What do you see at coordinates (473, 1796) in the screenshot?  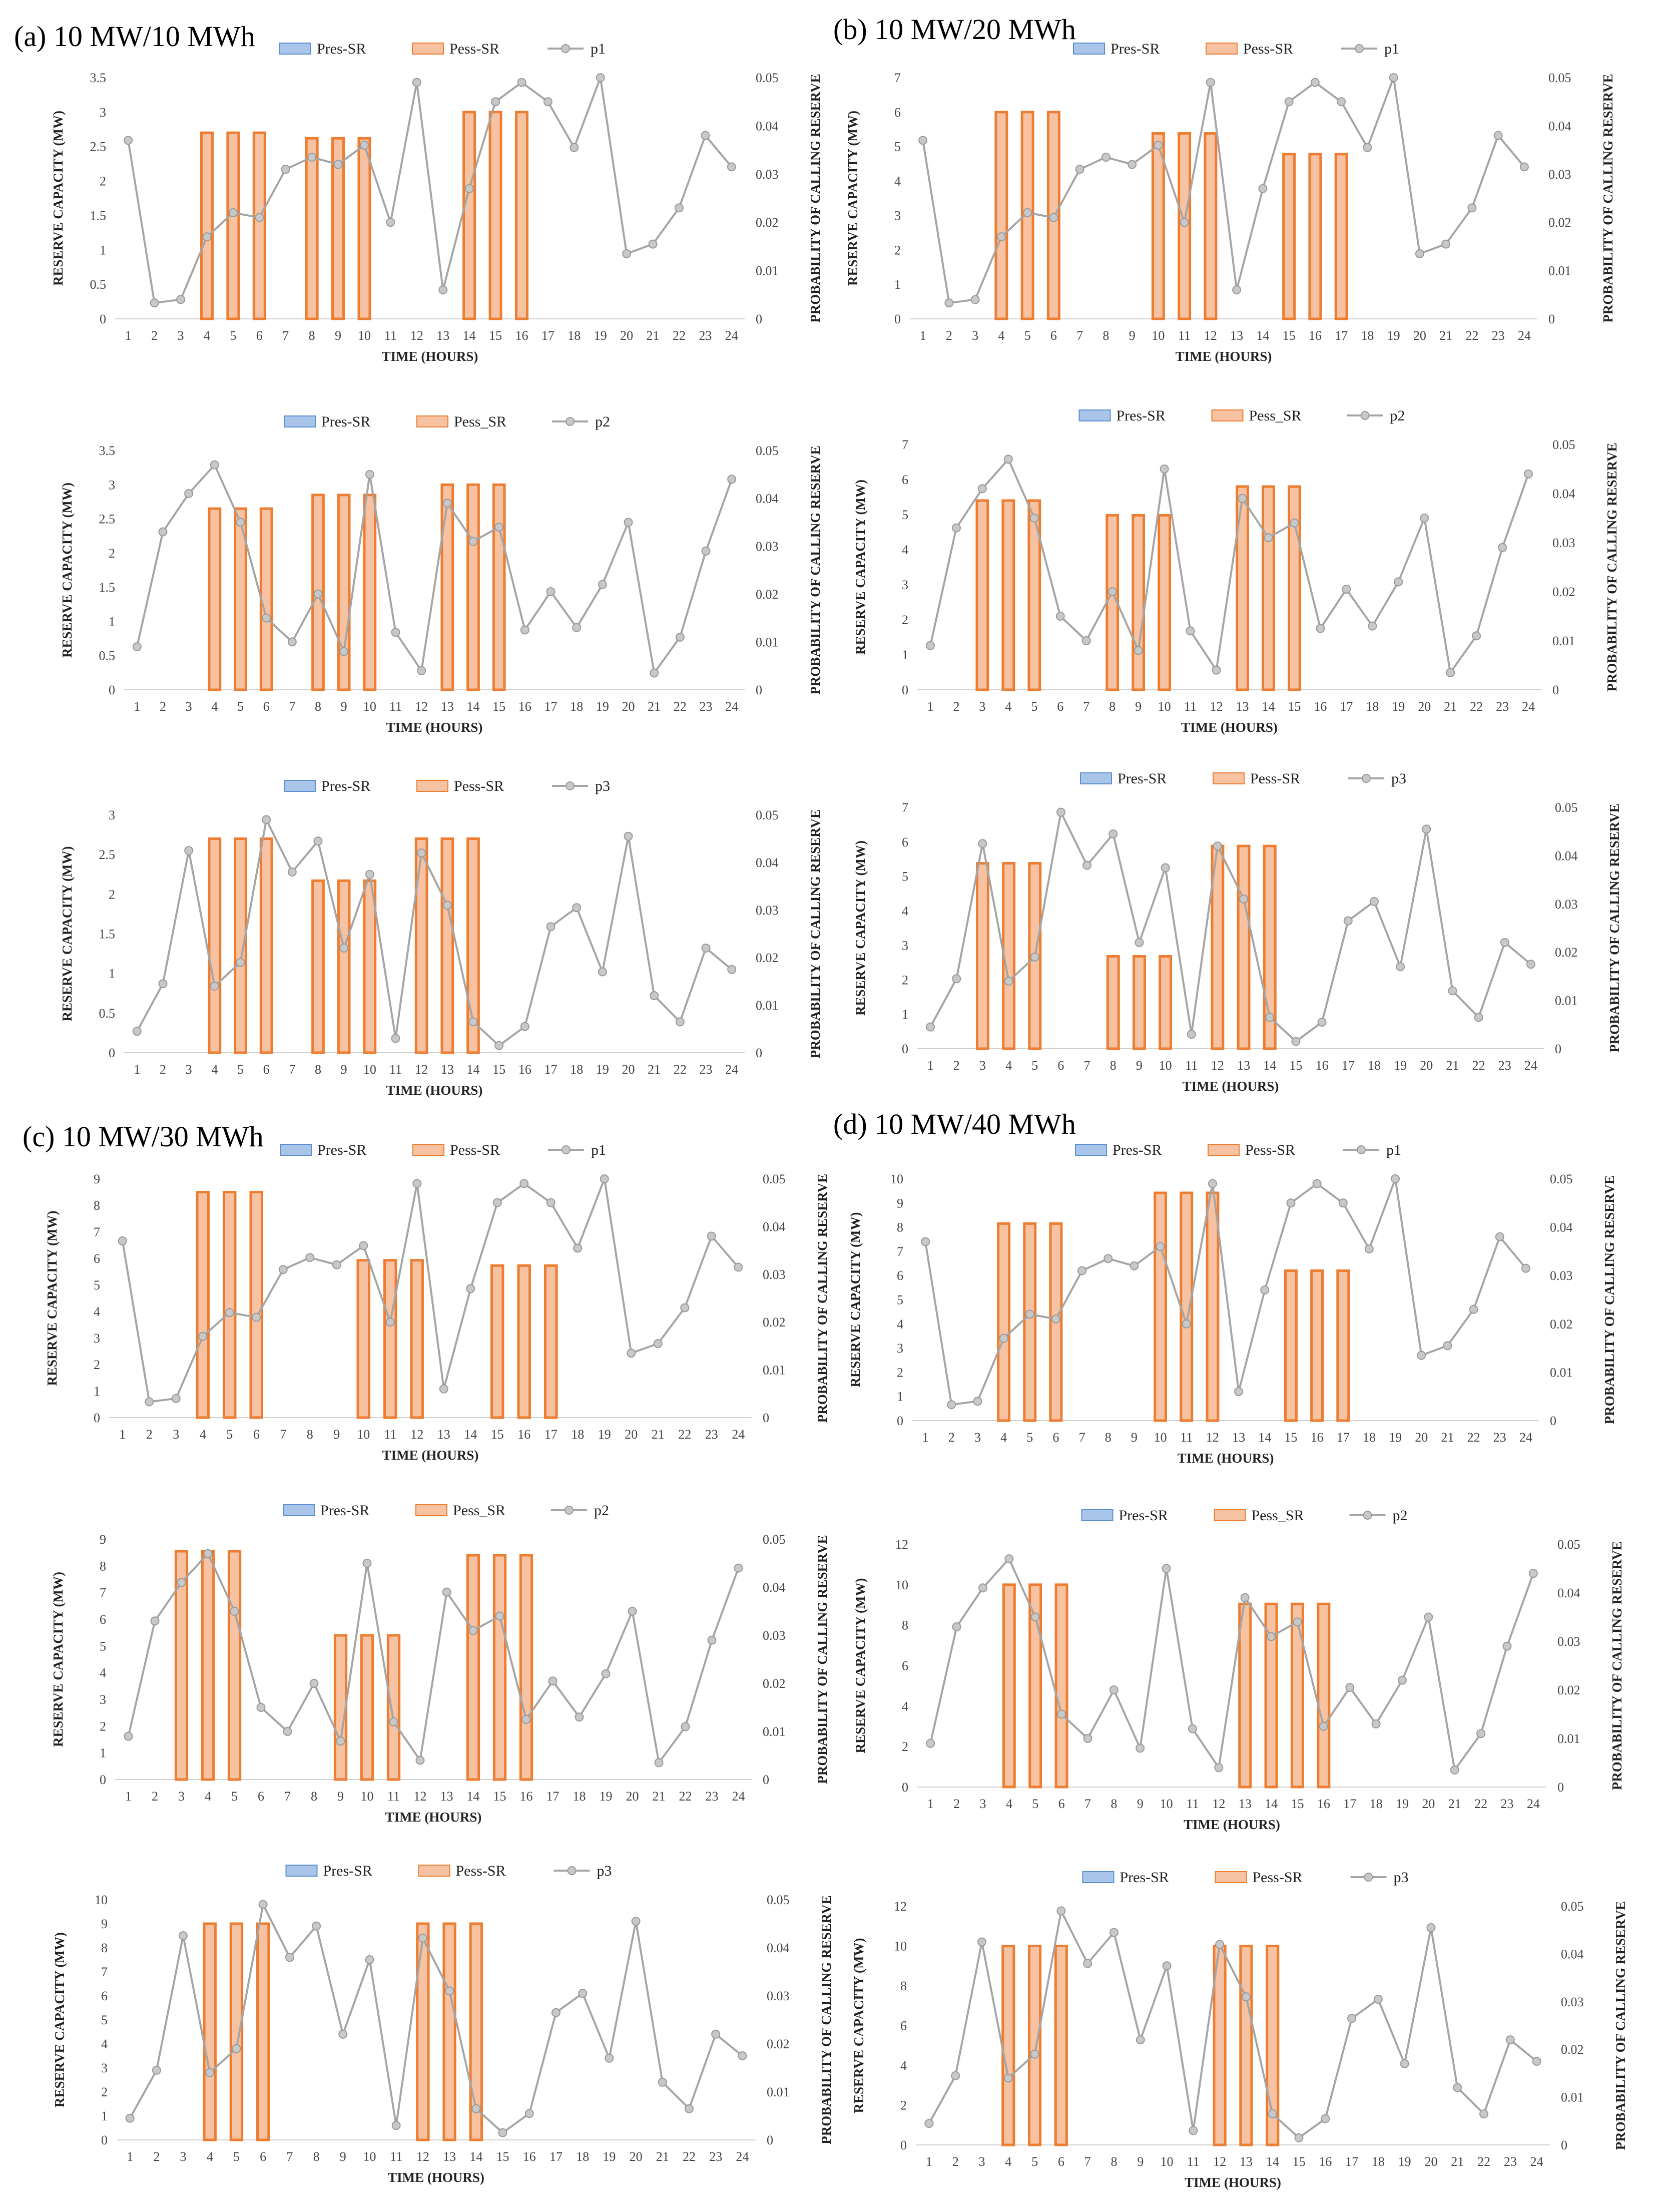 I see `x-tick-label: 14` at bounding box center [473, 1796].